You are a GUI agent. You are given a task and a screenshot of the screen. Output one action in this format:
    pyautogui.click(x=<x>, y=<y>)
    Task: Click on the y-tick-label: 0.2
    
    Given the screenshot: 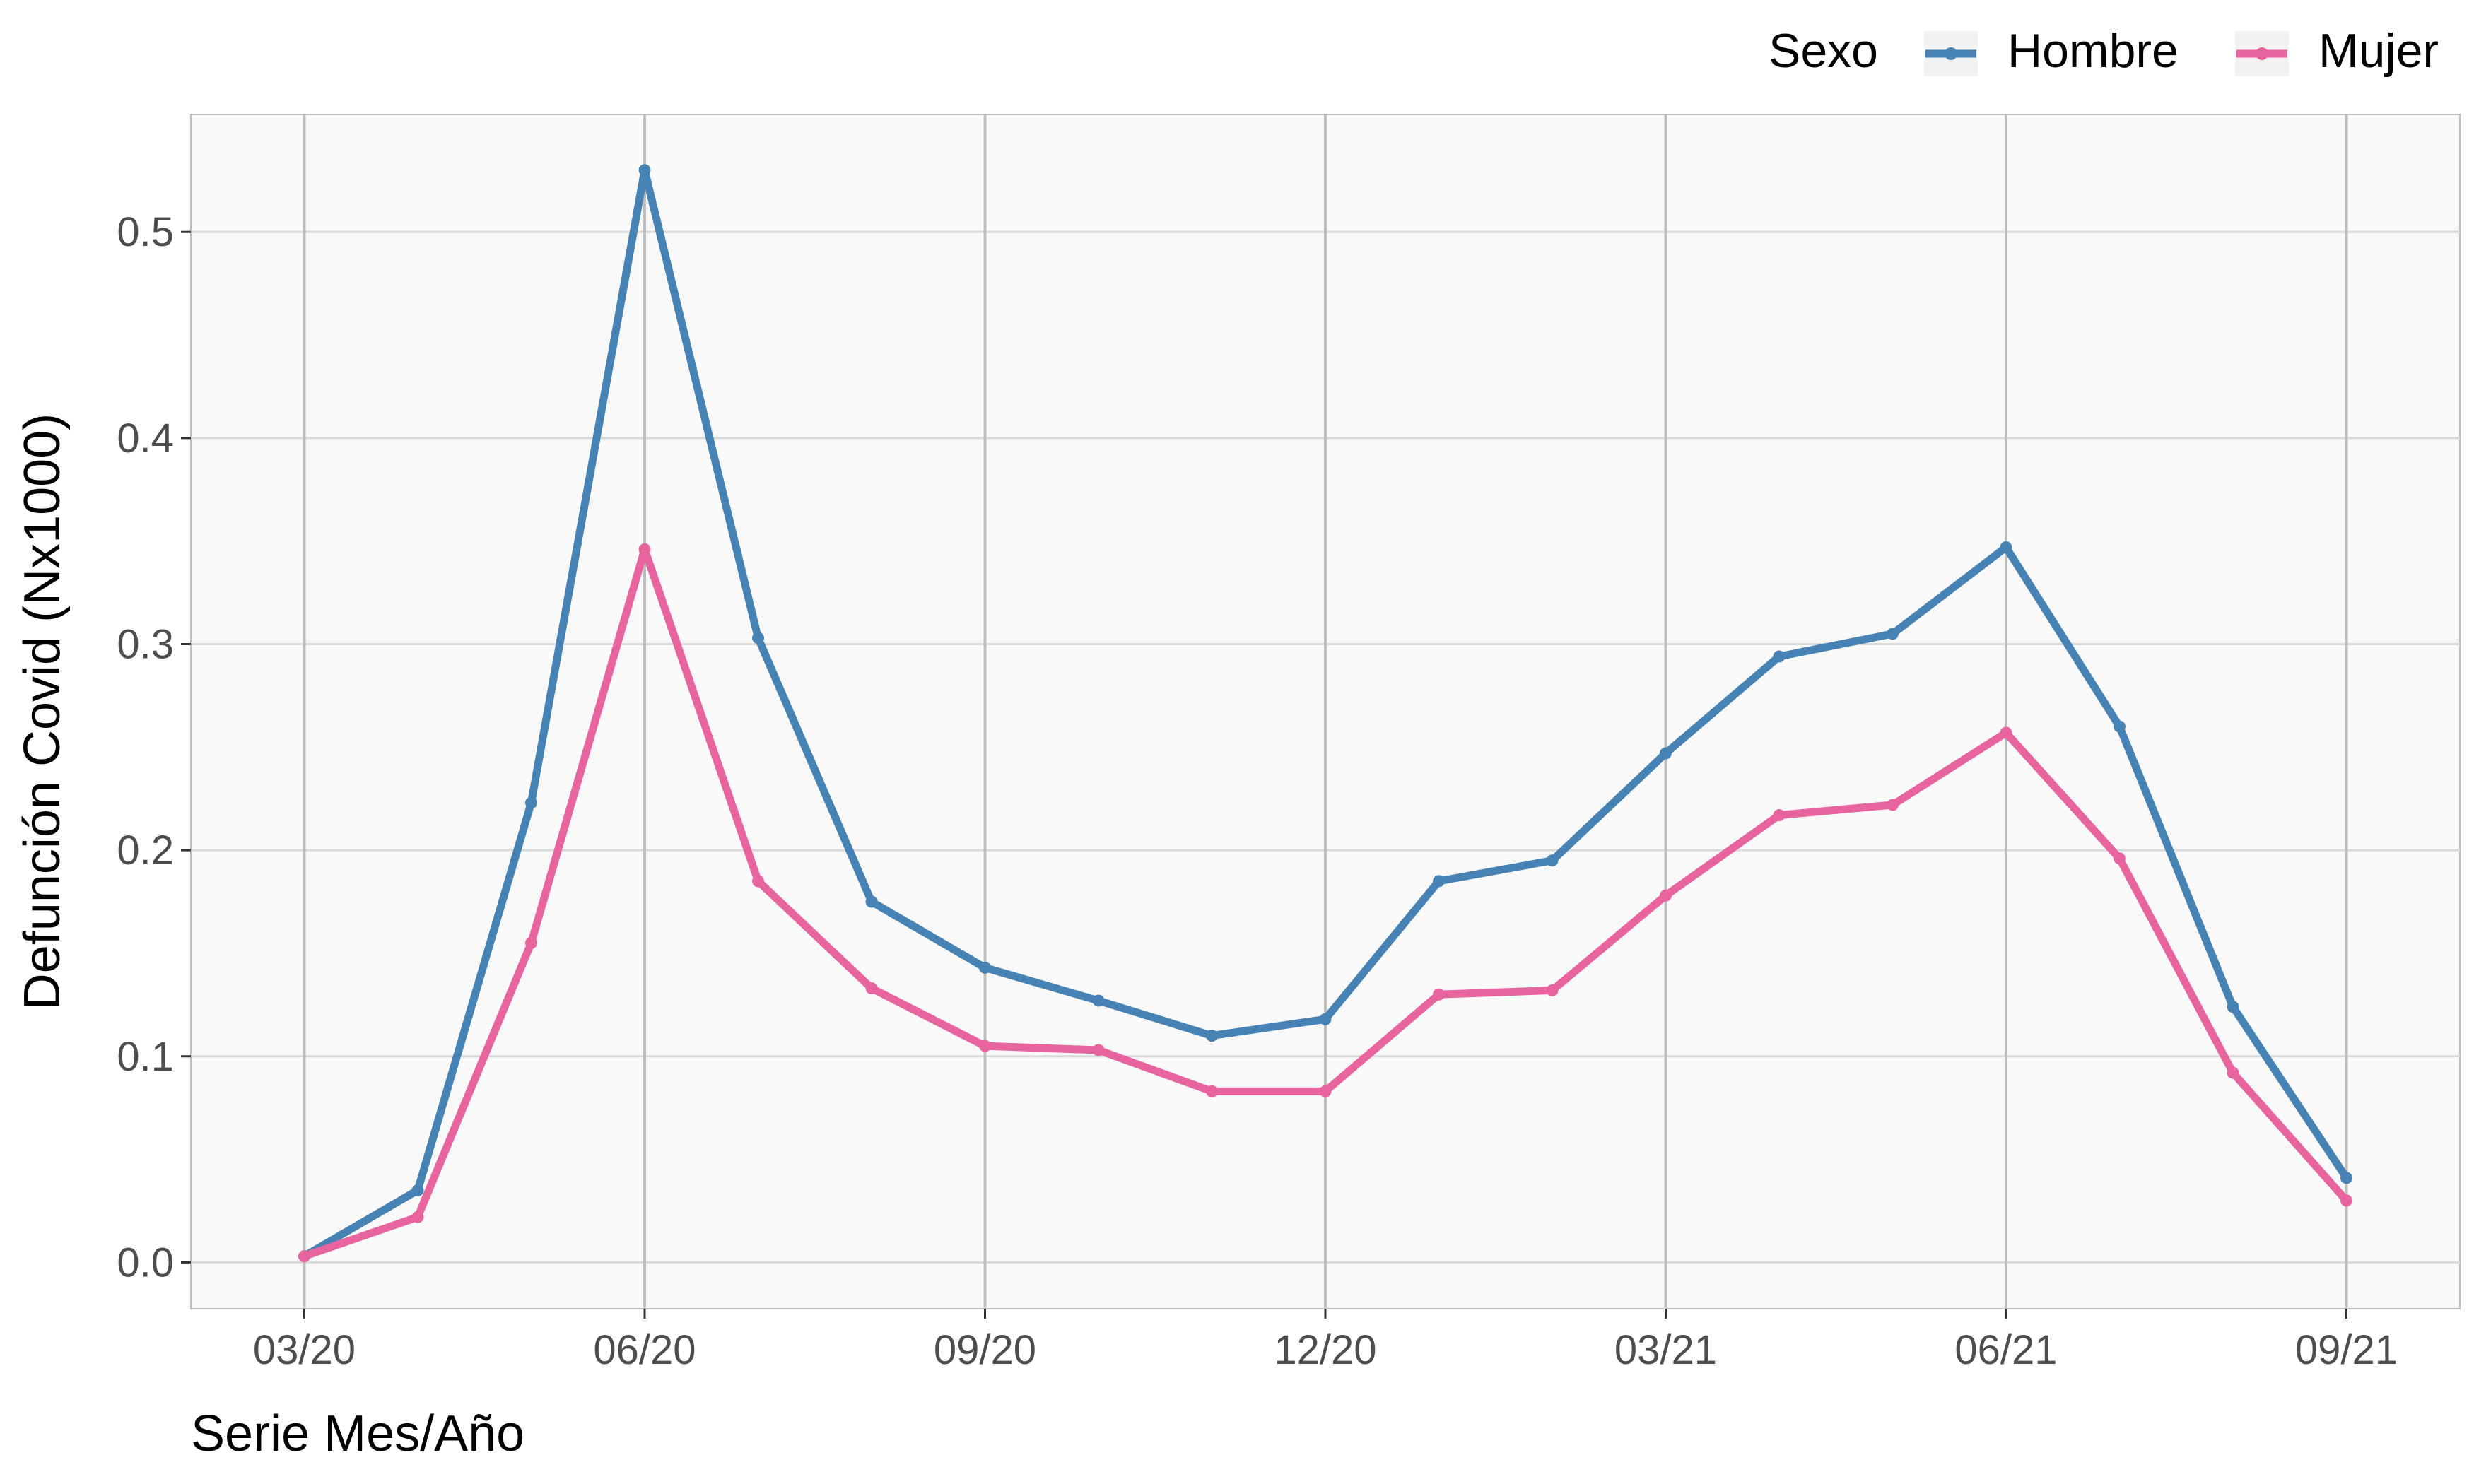 What is the action you would take?
    pyautogui.click(x=145, y=850)
    